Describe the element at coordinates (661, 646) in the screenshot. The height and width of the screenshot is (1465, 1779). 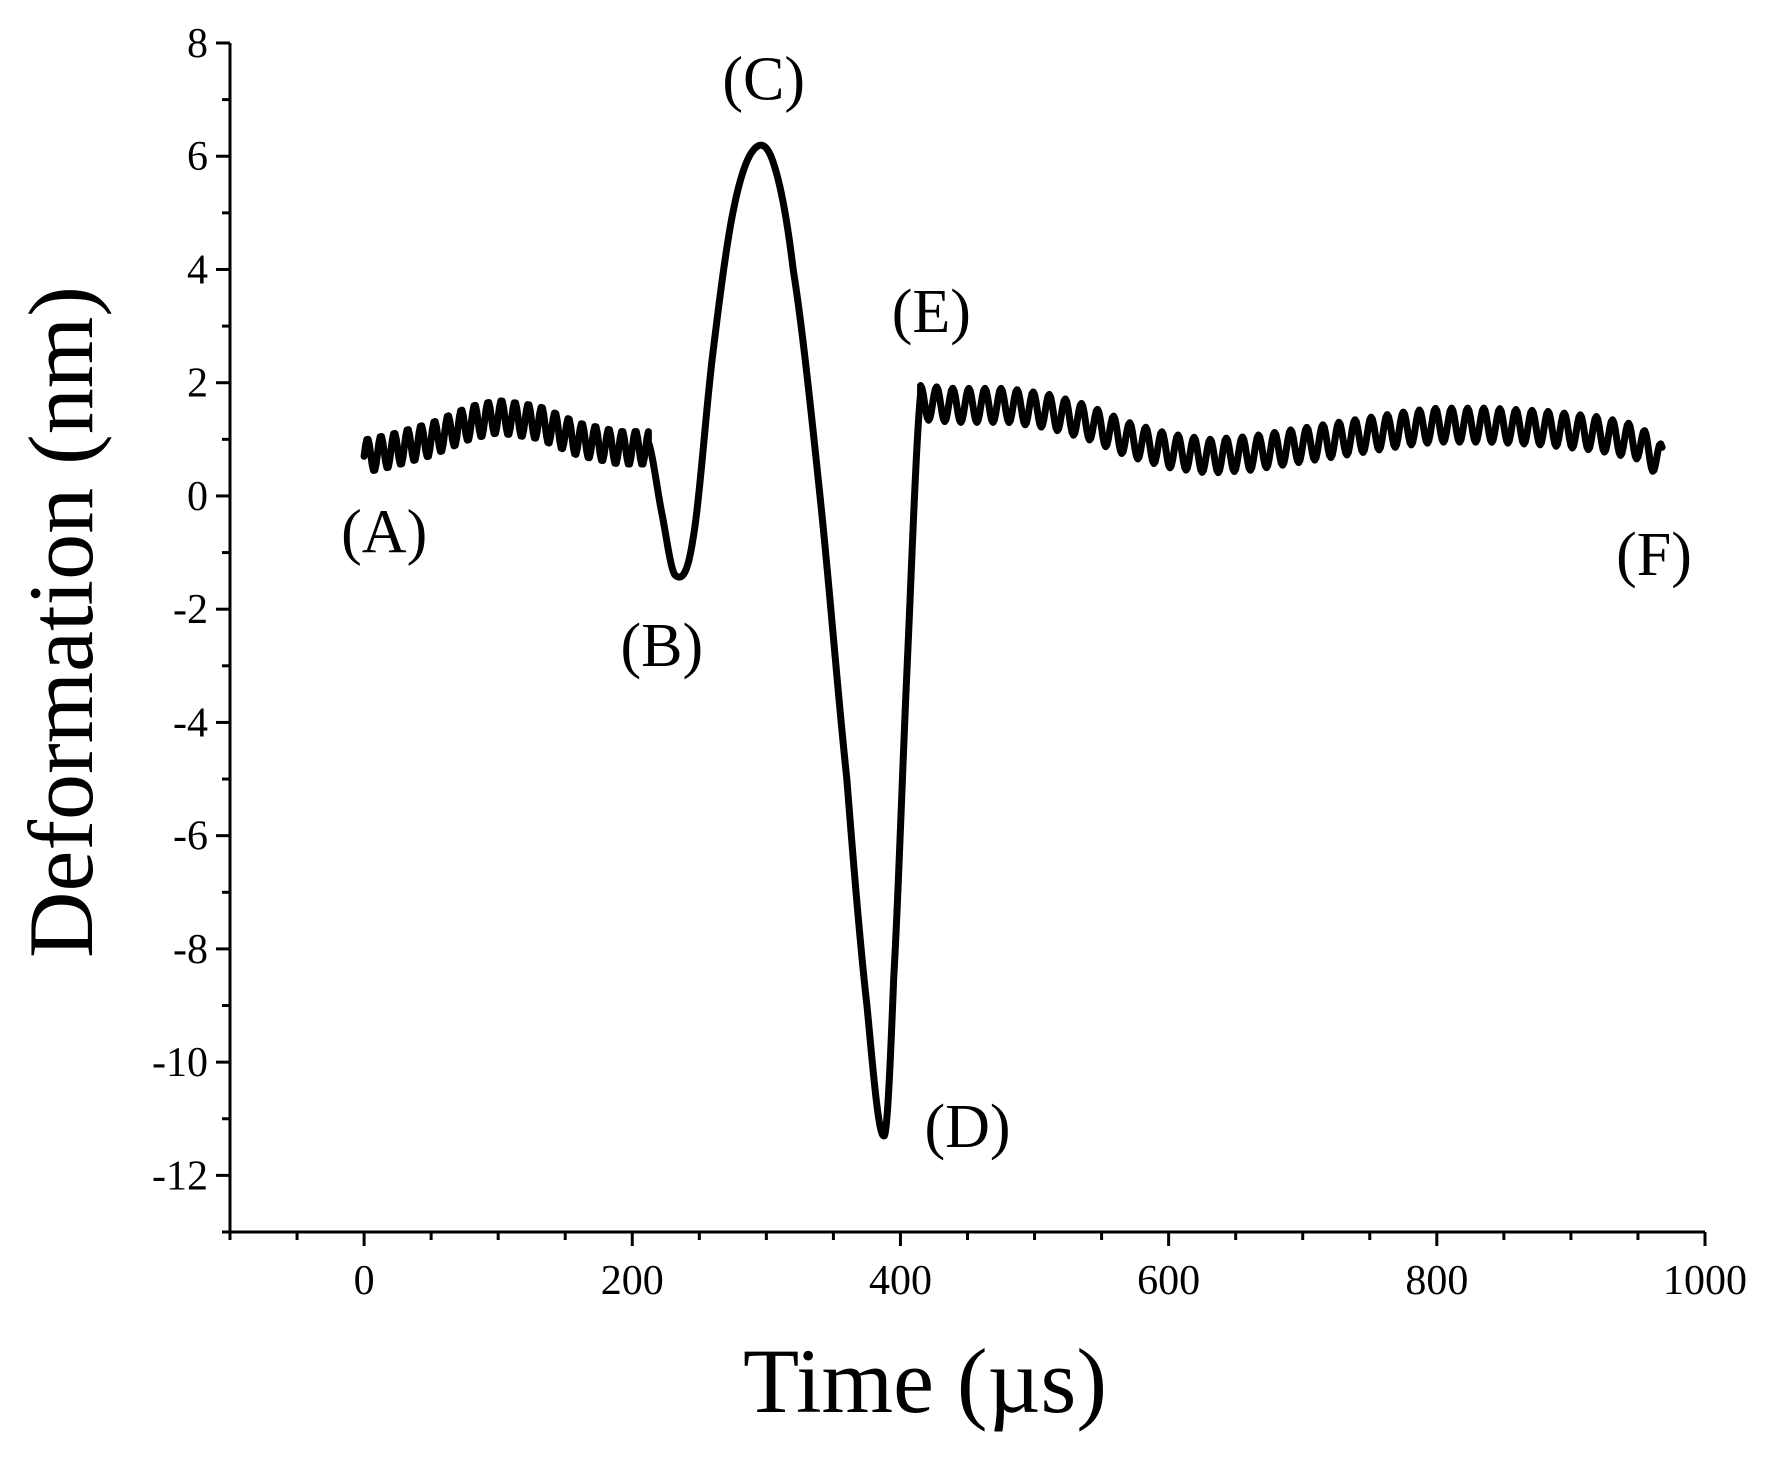
I see `point-annotation: (B)` at that location.